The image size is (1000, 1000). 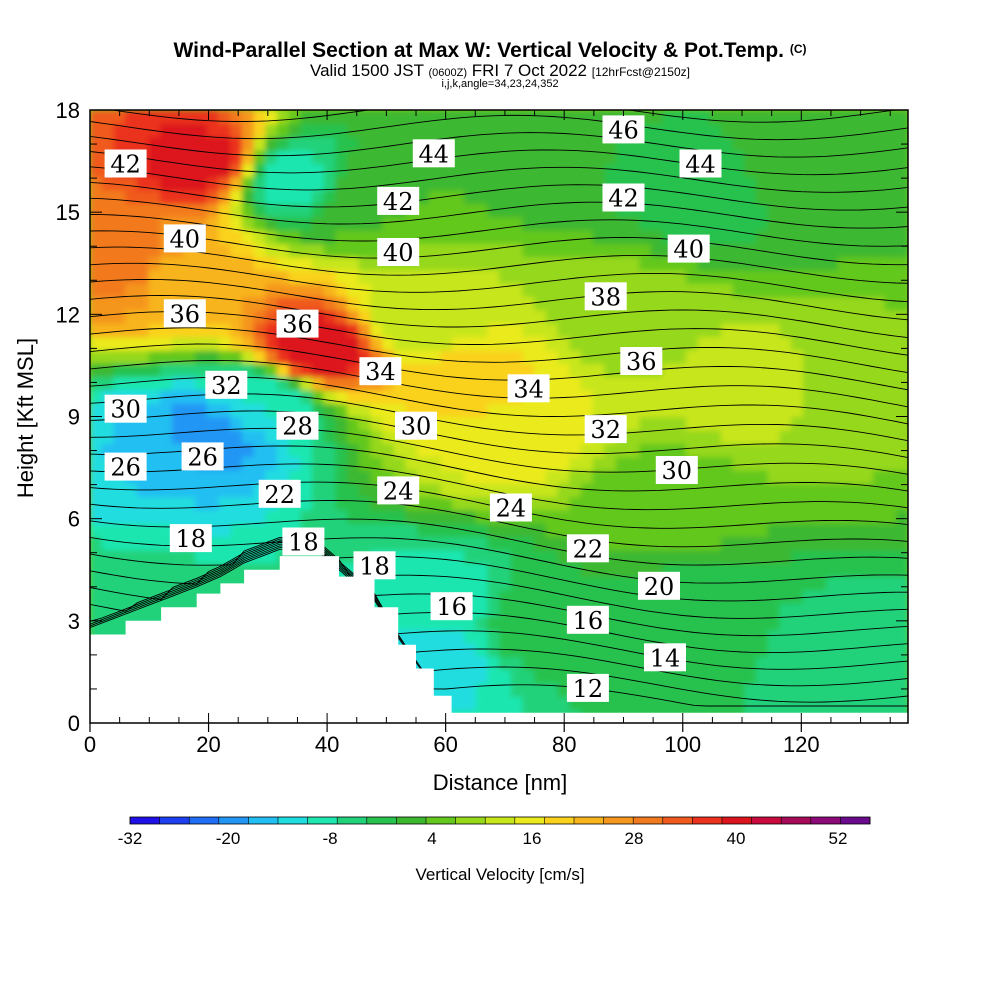 I want to click on contour-label-value: 34, so click(x=528, y=389).